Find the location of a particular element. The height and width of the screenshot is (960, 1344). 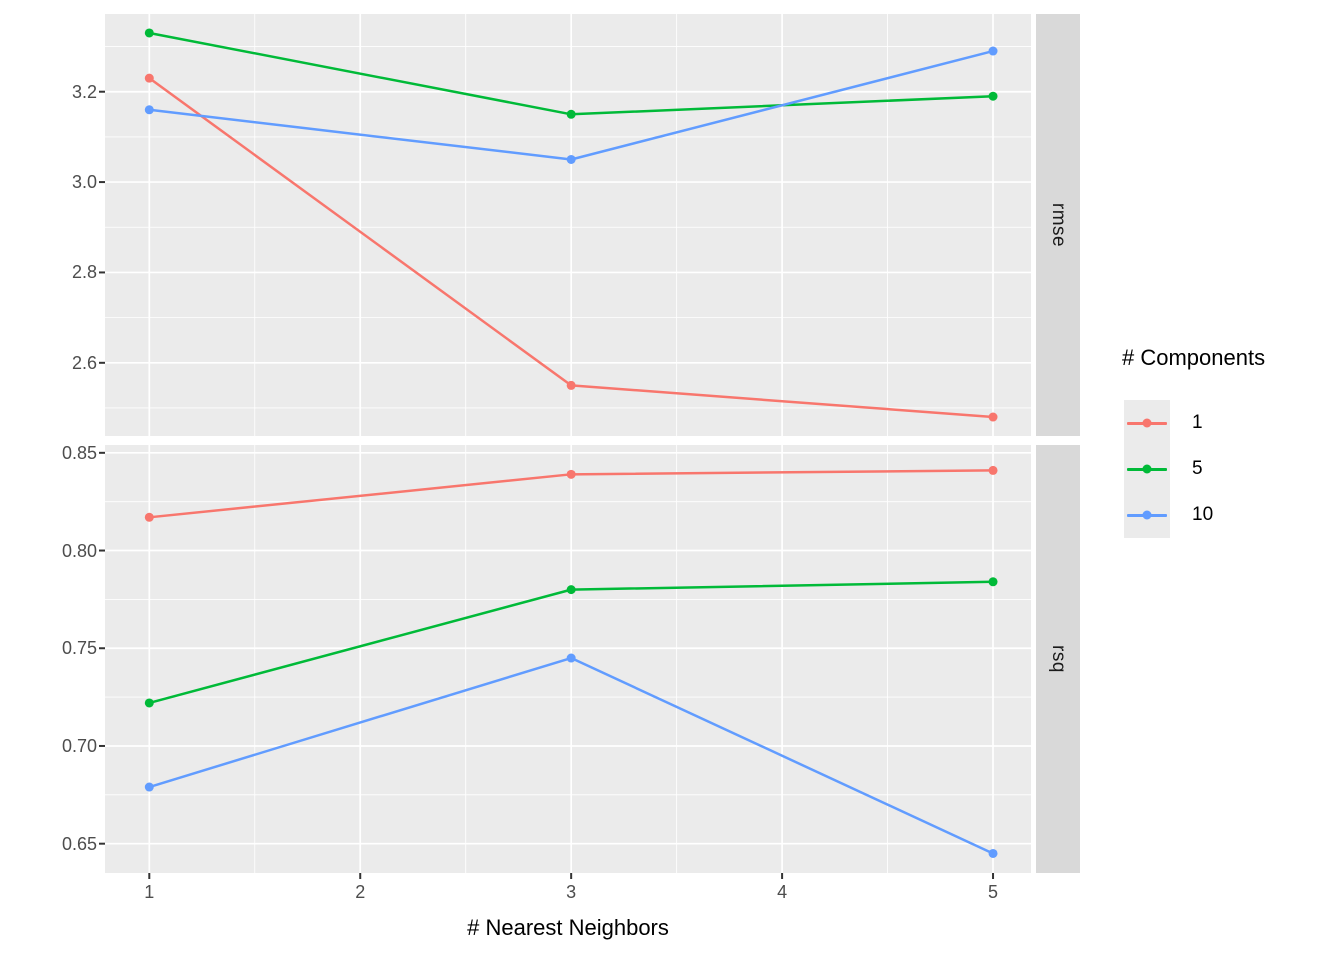

y-tick-label-rsq-0.65: 0.65 is located at coordinates (79, 843).